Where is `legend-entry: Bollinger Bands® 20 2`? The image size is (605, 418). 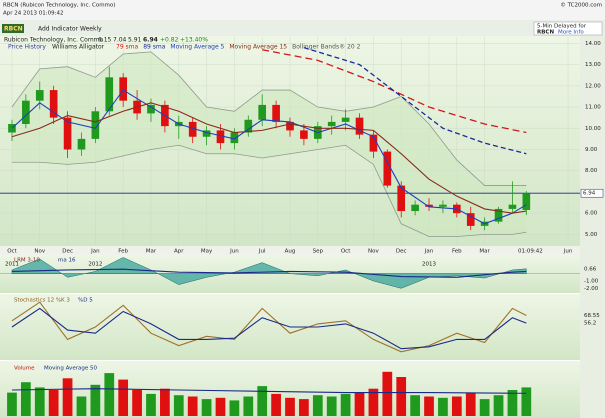
legend-entry: Bollinger Bands® 20 2 is located at coordinates (326, 47).